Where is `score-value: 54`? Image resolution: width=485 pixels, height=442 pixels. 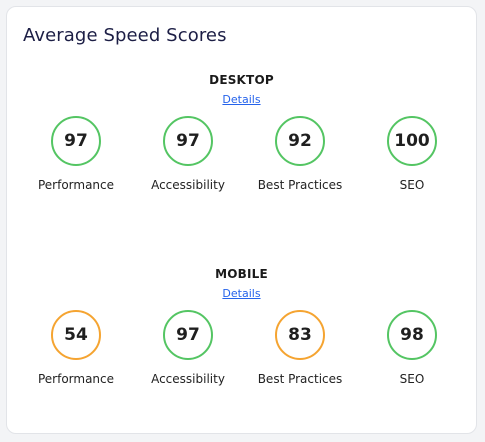 score-value: 54 is located at coordinates (76, 335).